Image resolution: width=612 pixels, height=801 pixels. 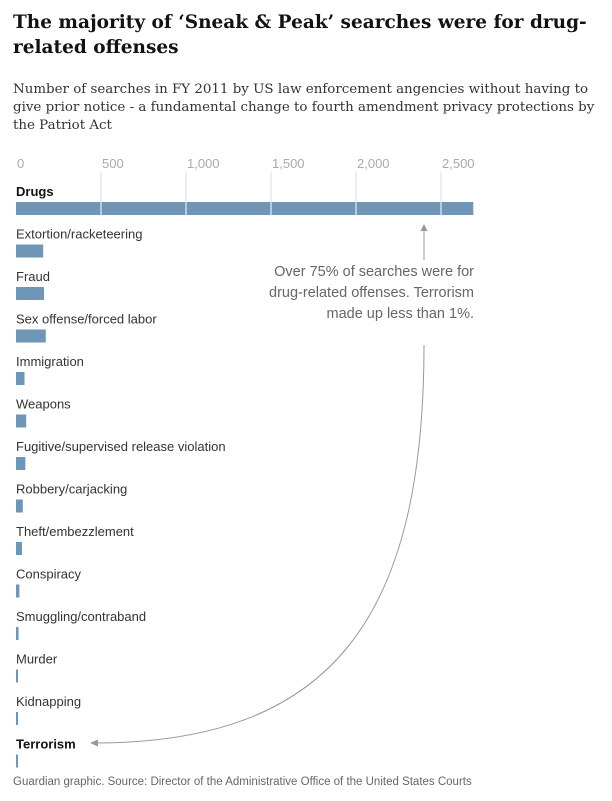 I want to click on x-tick-label: 500, so click(x=113, y=163).